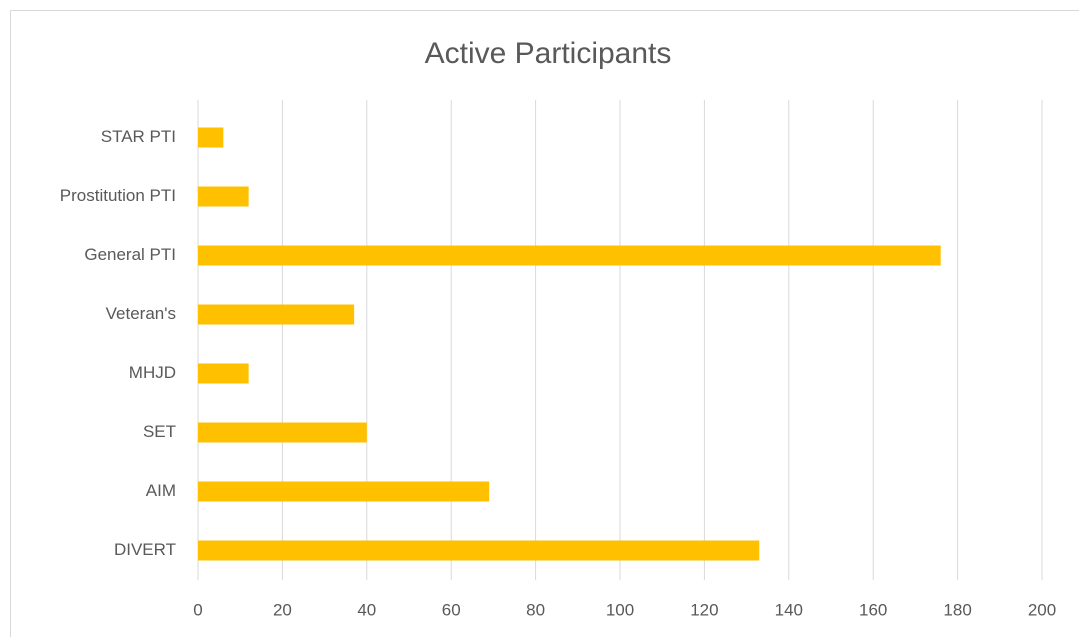 This screenshot has width=1079, height=637. Describe the element at coordinates (548, 53) in the screenshot. I see `chart-title: Active Participants` at that location.